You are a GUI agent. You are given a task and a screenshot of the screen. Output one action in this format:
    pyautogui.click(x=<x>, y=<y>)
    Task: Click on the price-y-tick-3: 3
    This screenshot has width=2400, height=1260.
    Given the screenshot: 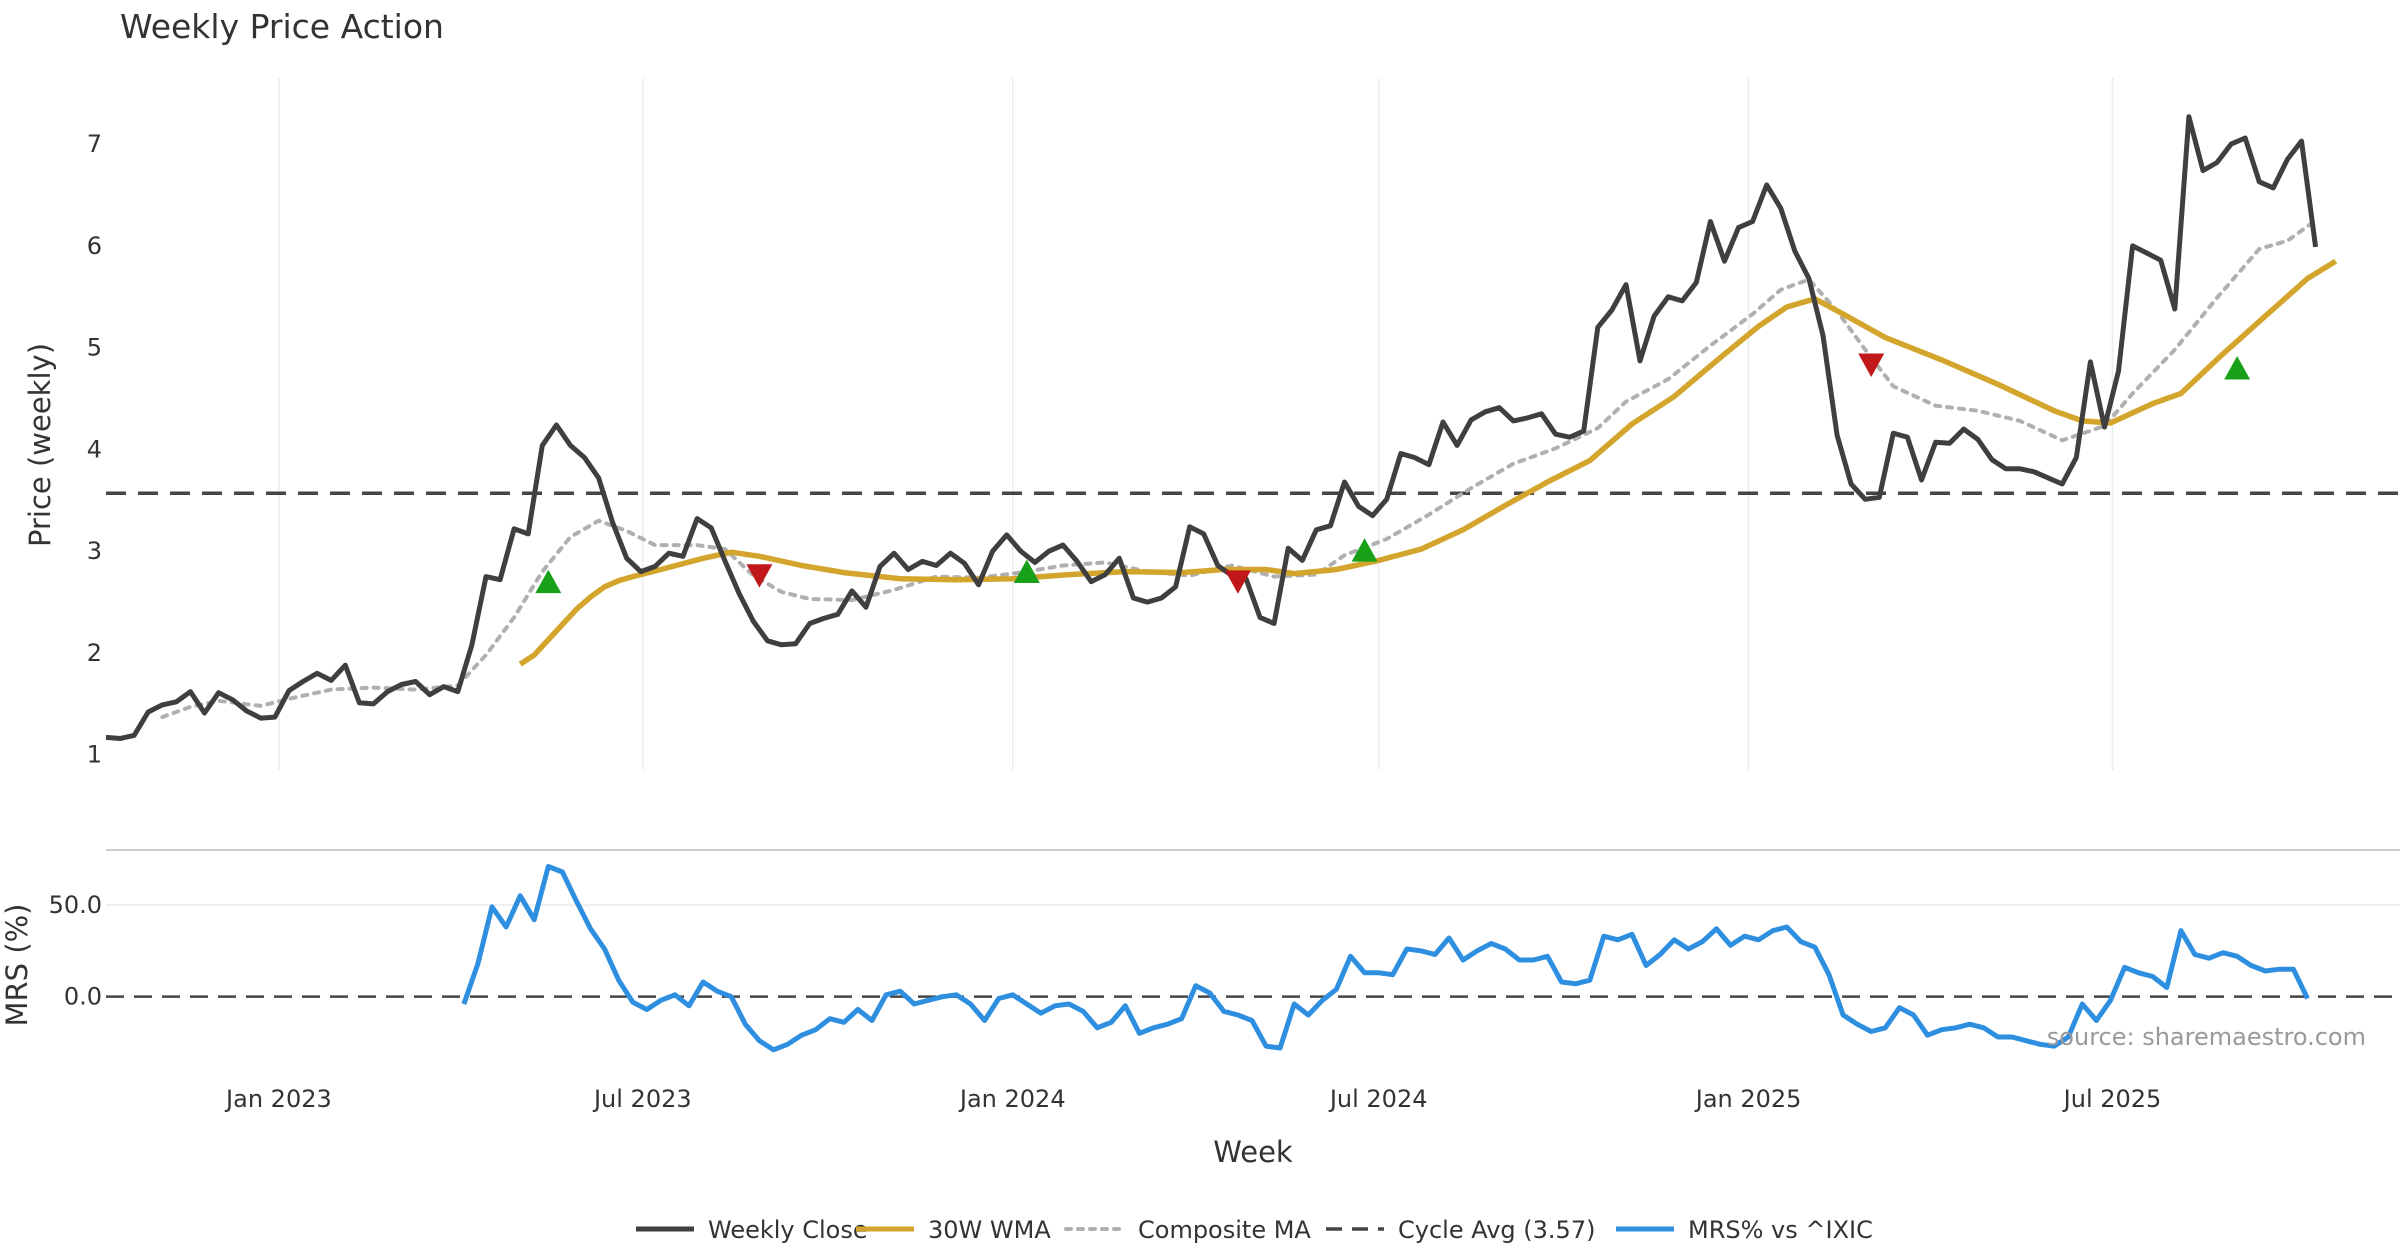 What is the action you would take?
    pyautogui.click(x=94, y=551)
    